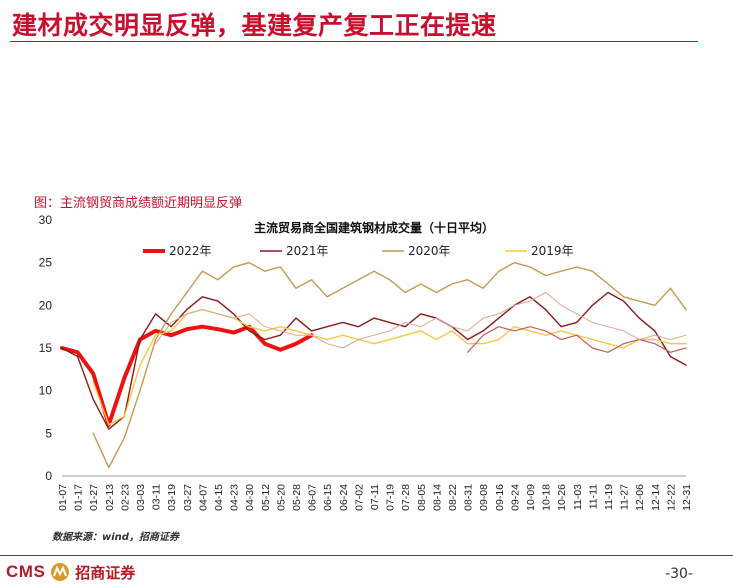 This screenshot has height=585, width=733. What do you see at coordinates (453, 497) in the screenshot?
I see `x-tick-label: 08-22` at bounding box center [453, 497].